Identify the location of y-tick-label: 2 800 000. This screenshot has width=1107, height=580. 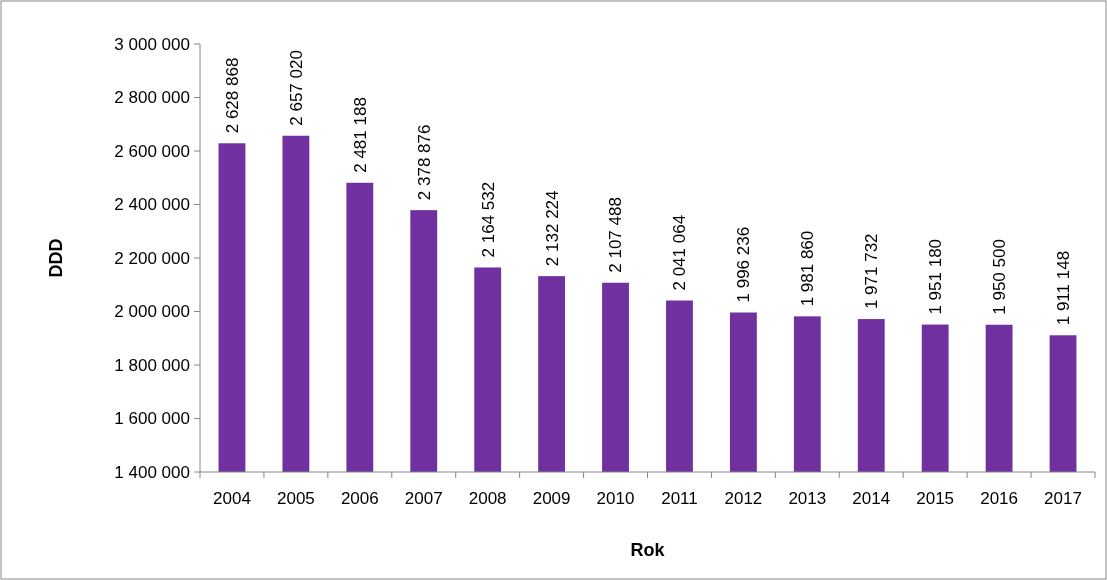
(152, 98).